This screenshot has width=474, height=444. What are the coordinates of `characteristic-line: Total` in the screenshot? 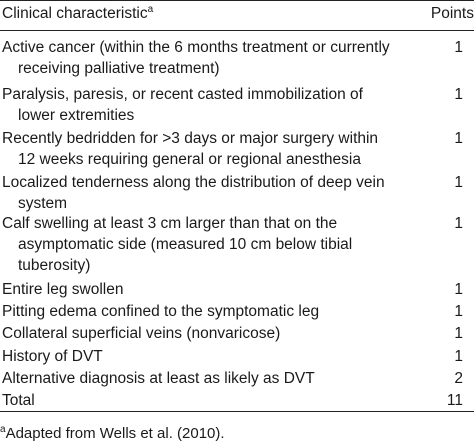 It's located at (18, 400).